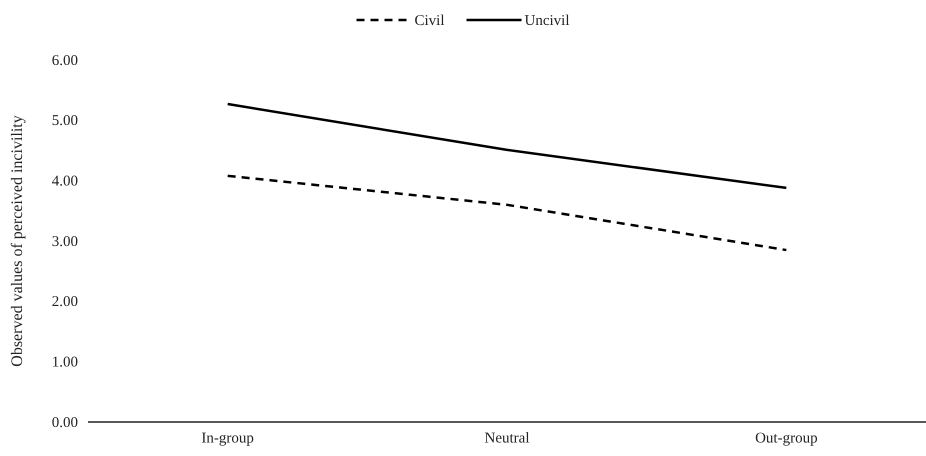  I want to click on y-tick-label: 5.00, so click(65, 121).